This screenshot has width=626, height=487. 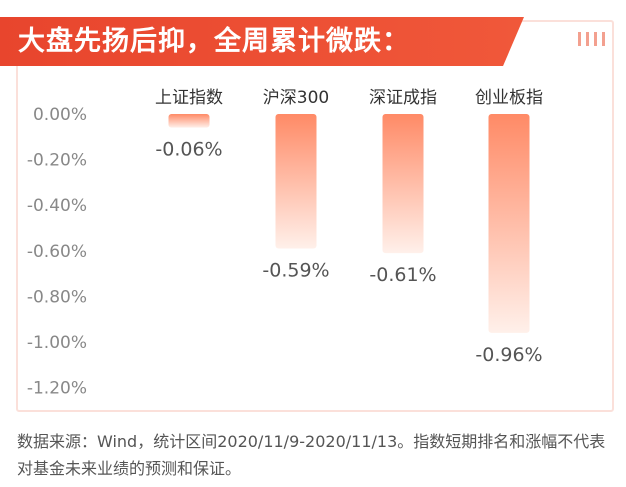 What do you see at coordinates (188, 150) in the screenshot?
I see `data-label: -0.06%` at bounding box center [188, 150].